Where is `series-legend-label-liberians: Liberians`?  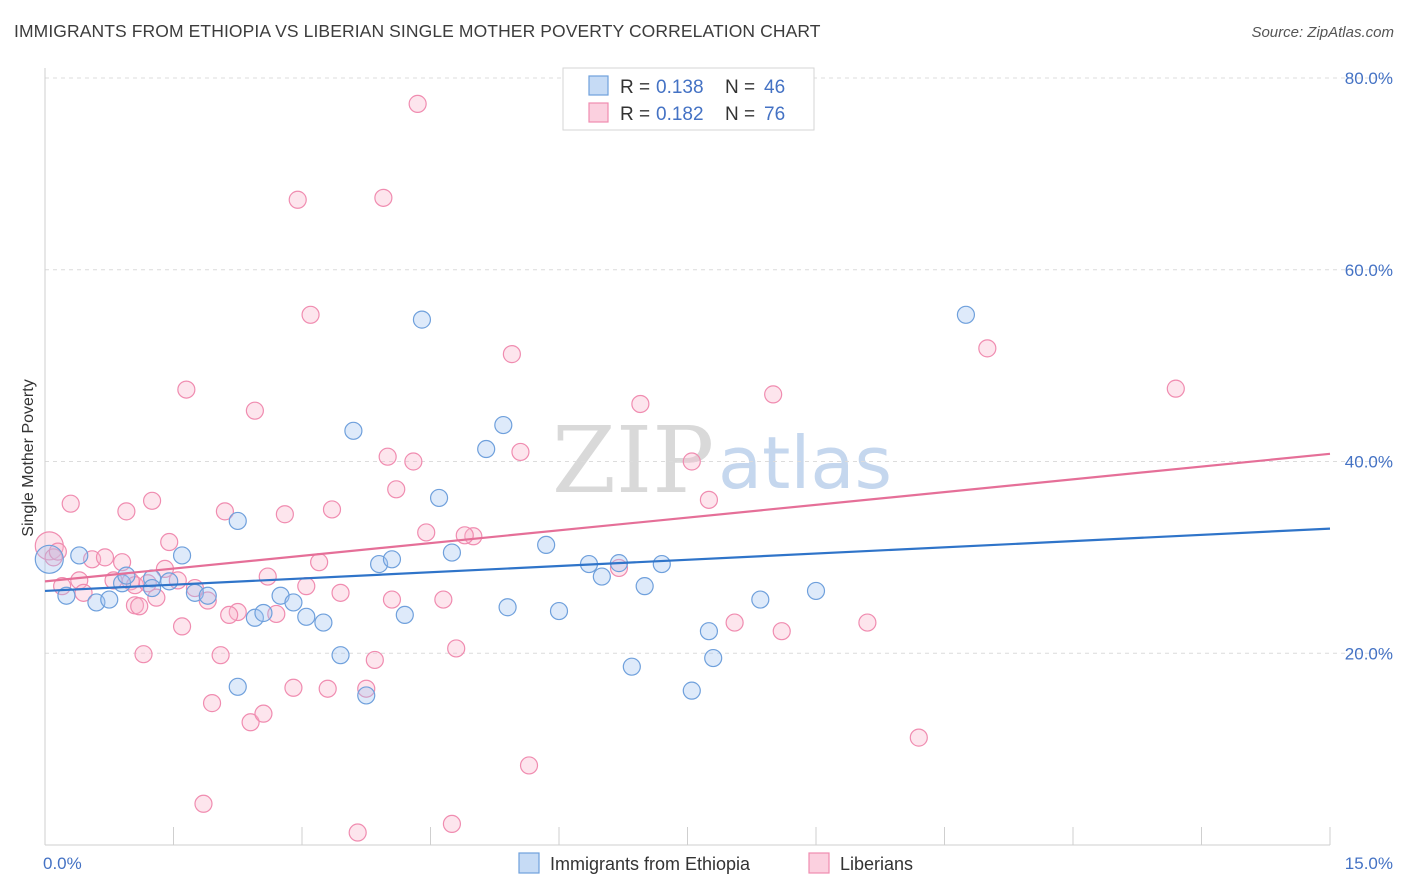
series-legend-label-liberians: Liberians is located at coordinates (876, 864).